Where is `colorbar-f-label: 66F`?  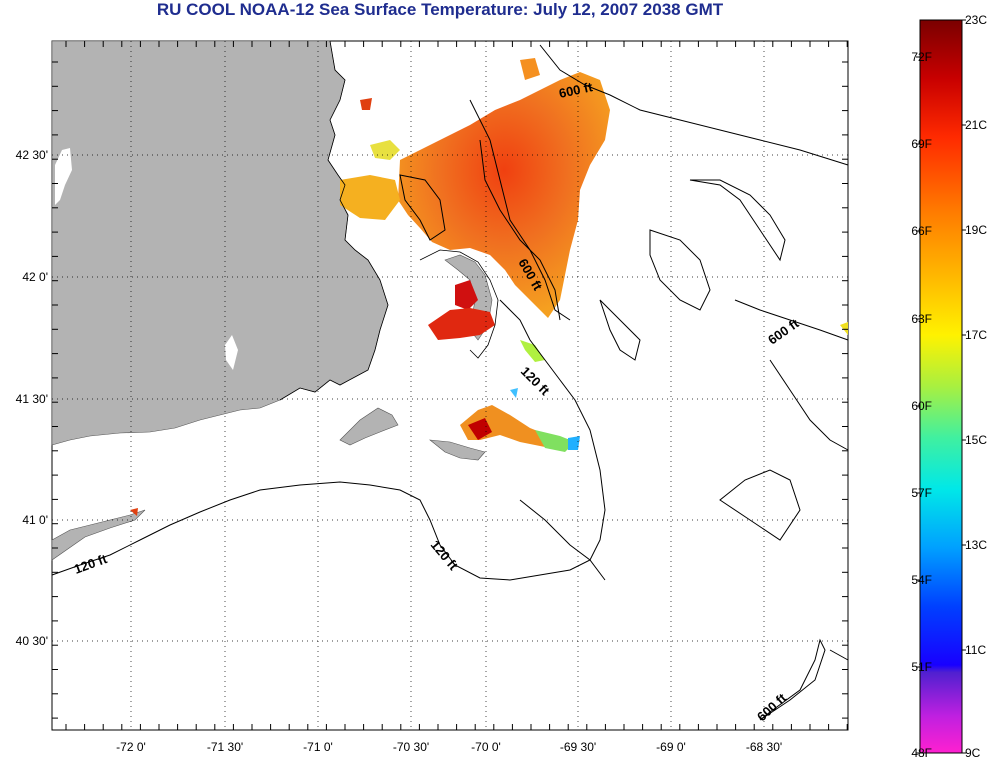 colorbar-f-label: 66F is located at coordinates (921, 231).